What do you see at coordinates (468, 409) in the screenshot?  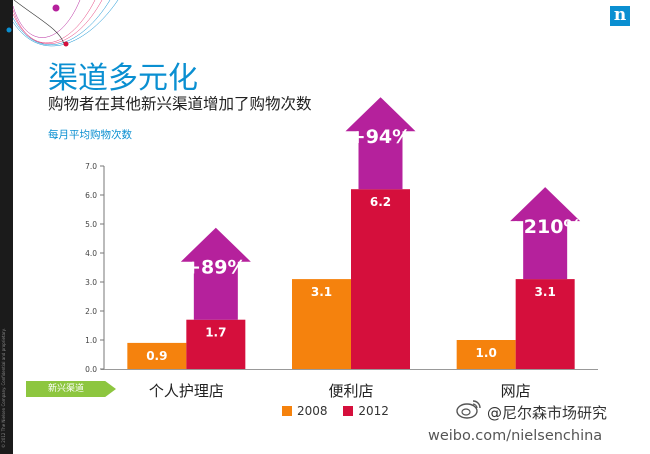 I see `weibo-icon` at bounding box center [468, 409].